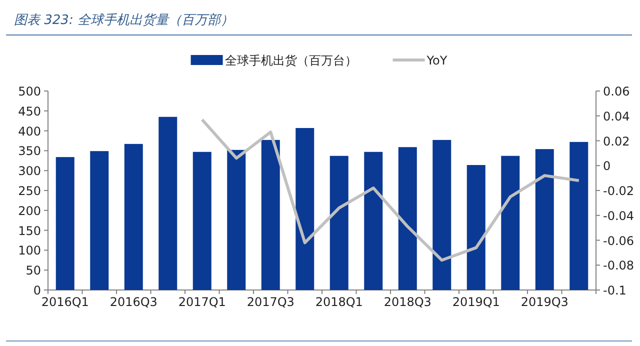 The width and height of the screenshot is (640, 346). I want to click on x-tick-label: 2018Q1, so click(339, 302).